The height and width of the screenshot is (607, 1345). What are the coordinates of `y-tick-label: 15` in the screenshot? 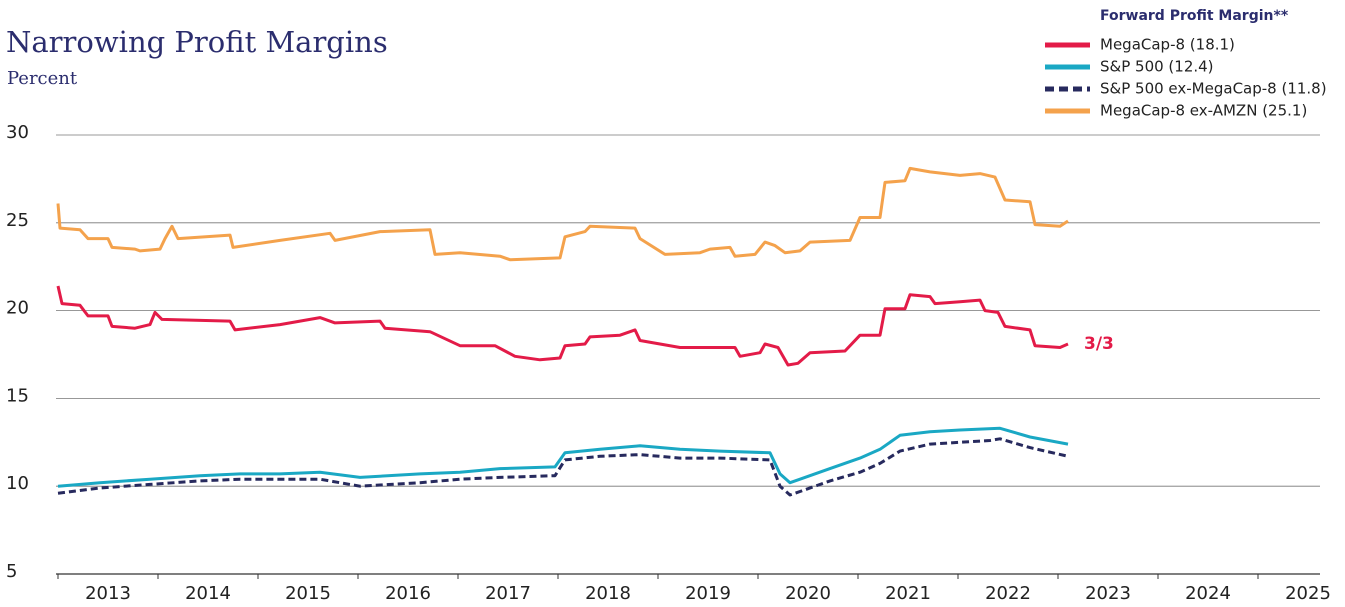 It's located at (17, 395).